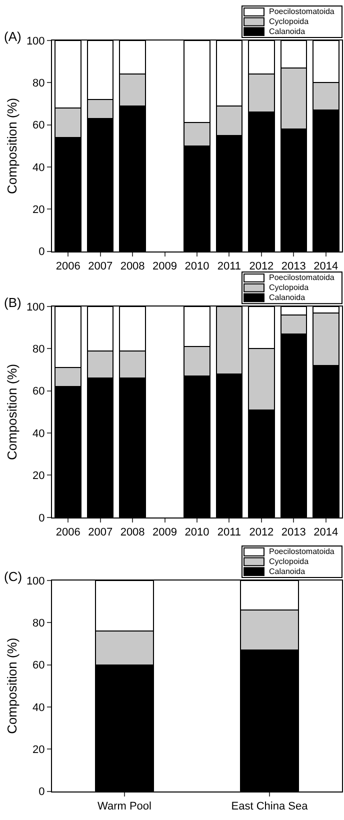 The image size is (344, 820). I want to click on x-tick-label: East China Sea, so click(270, 806).